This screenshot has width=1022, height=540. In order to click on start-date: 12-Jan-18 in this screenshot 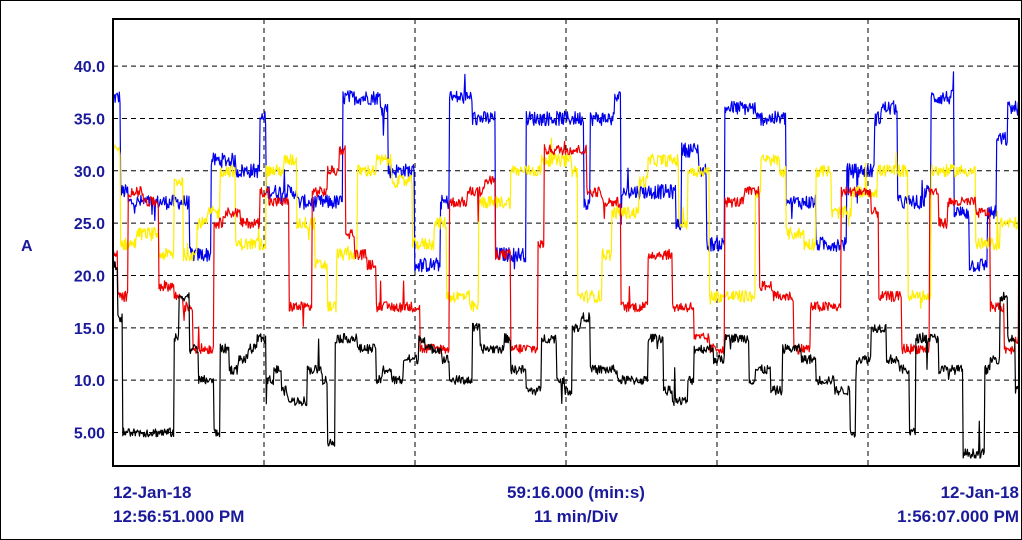, I will do `click(152, 492)`.